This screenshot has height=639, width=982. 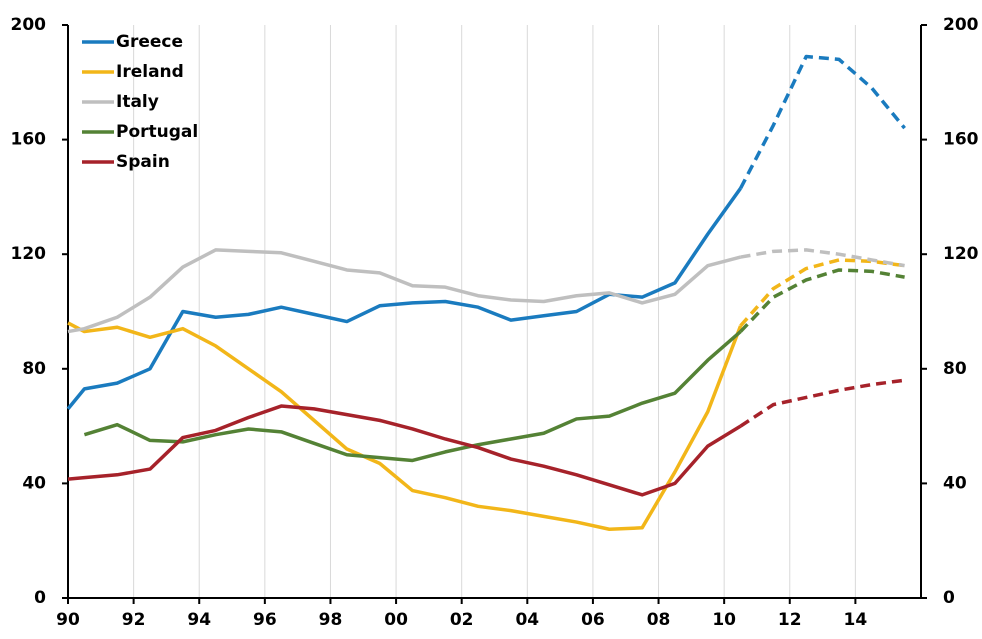 What do you see at coordinates (527, 620) in the screenshot?
I see `x-tick-label: 04` at bounding box center [527, 620].